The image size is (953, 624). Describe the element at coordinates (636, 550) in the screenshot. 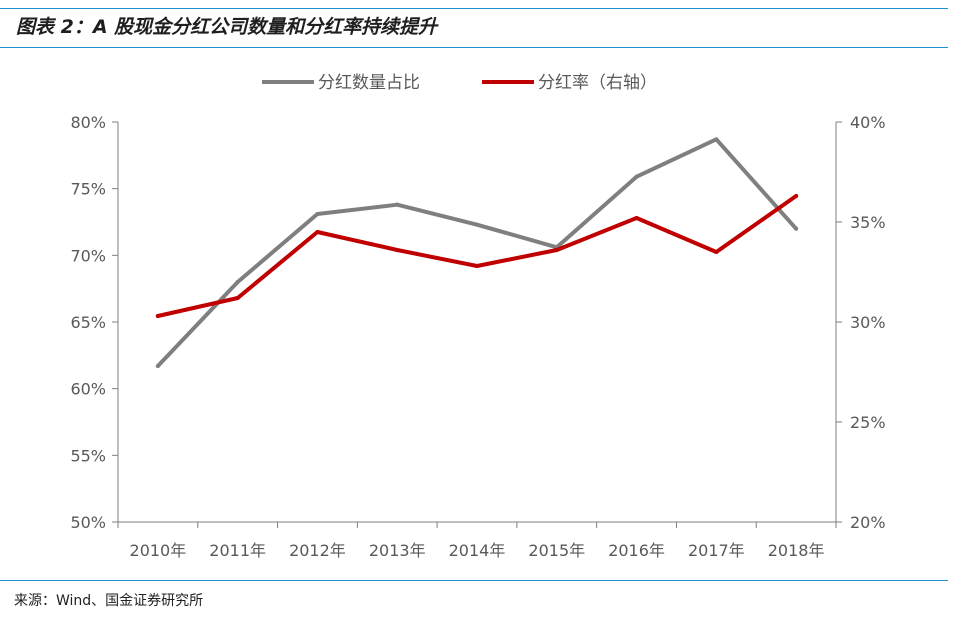

I see `x-tick-label: 2016年` at that location.